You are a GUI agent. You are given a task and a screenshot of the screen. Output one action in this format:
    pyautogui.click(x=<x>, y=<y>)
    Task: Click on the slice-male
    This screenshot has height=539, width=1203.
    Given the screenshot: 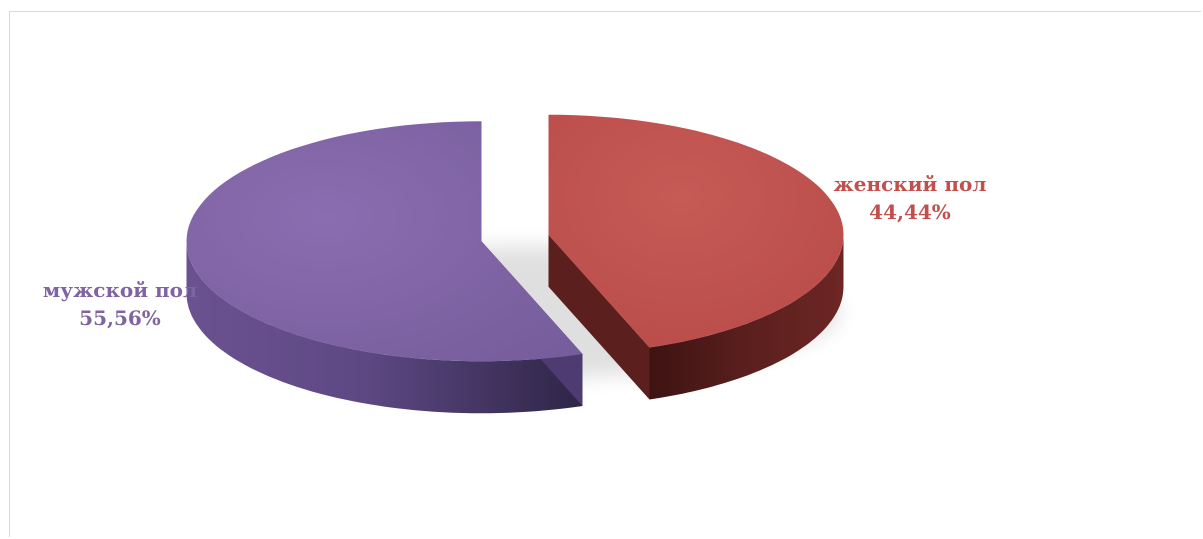 What is the action you would take?
    pyautogui.click(x=384, y=241)
    